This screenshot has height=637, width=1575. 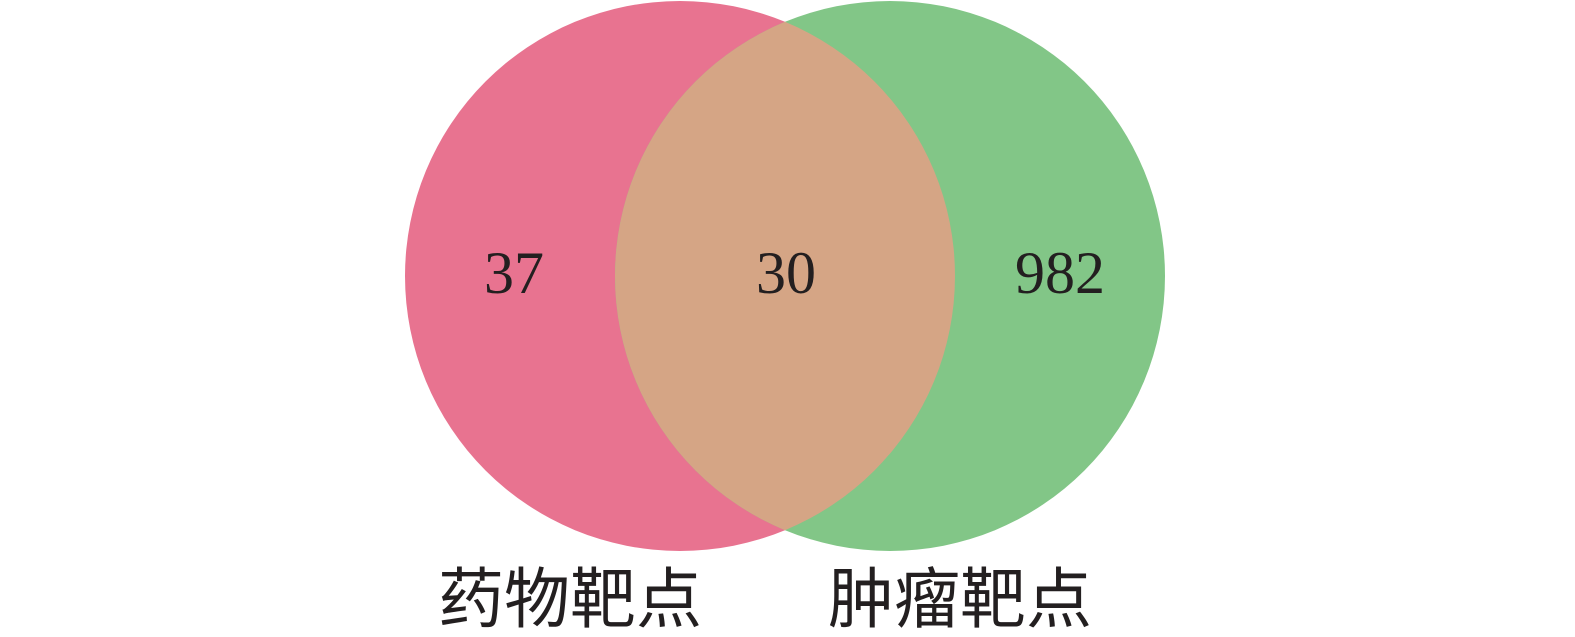 I want to click on set-label-drug-targets: 药物靶点, so click(x=570, y=600).